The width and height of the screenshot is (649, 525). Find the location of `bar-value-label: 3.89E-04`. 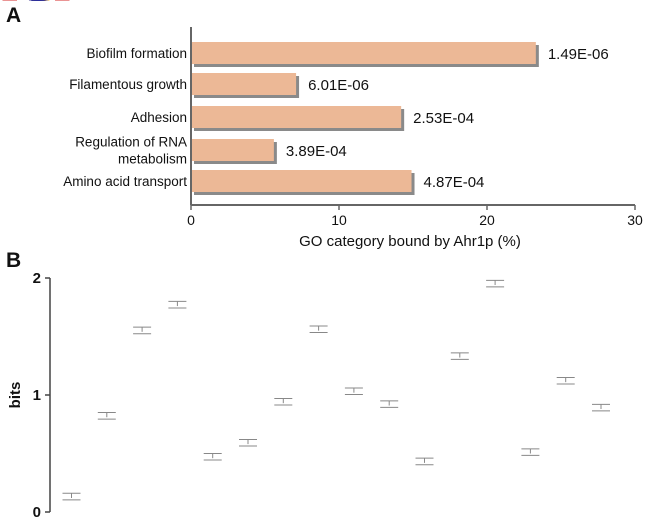

bar-value-label: 3.89E-04 is located at coordinates (316, 151).